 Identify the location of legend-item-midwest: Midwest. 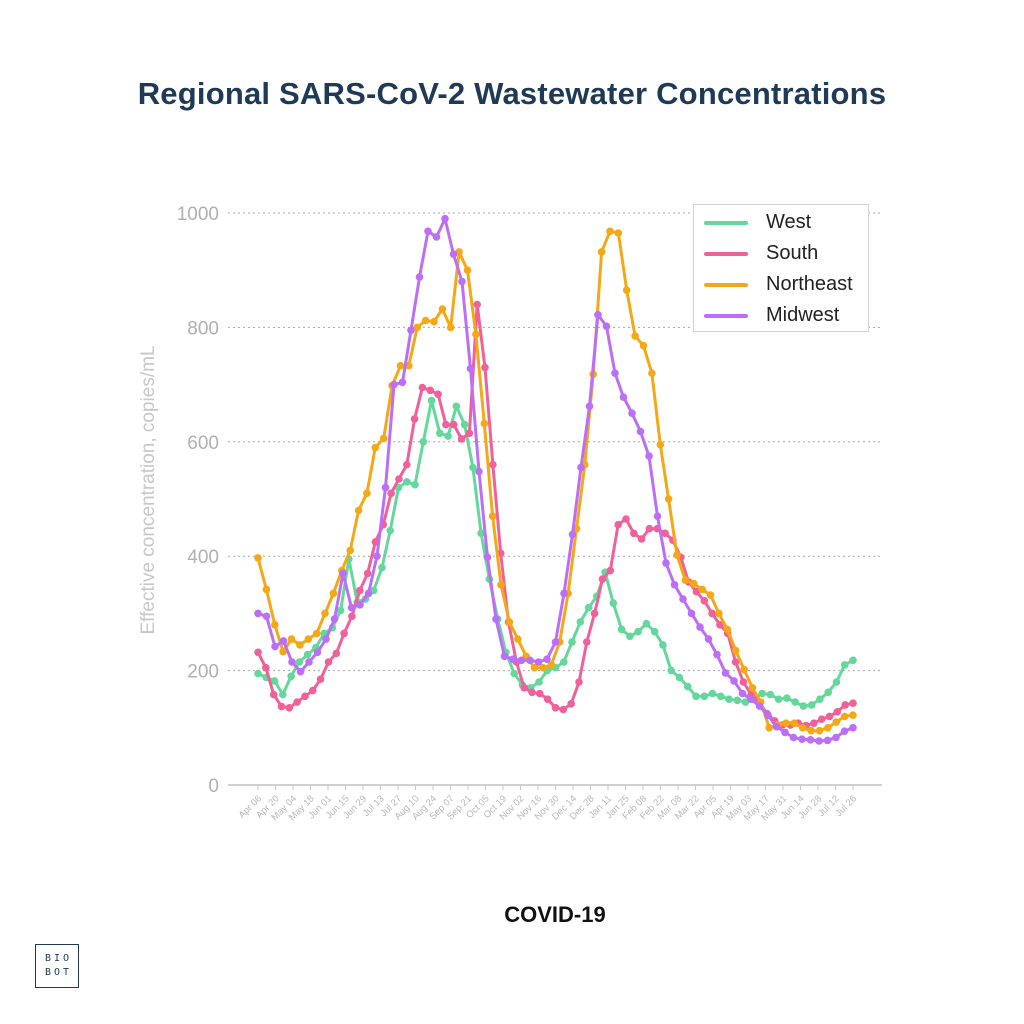
(781, 315).